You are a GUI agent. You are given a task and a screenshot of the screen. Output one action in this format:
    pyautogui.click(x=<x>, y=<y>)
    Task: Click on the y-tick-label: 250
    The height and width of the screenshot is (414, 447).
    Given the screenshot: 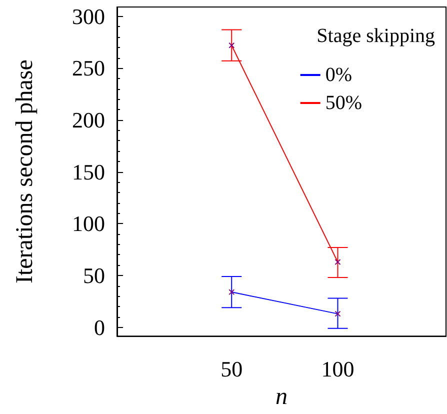 What is the action you would take?
    pyautogui.click(x=88, y=68)
    